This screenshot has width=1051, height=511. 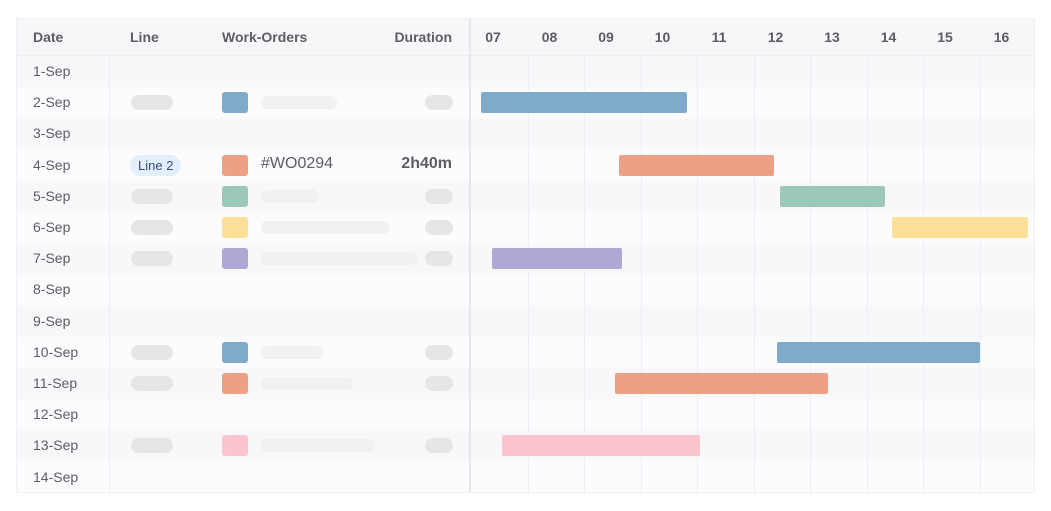 I want to click on table-row: 14-Sep, so click(x=525, y=477).